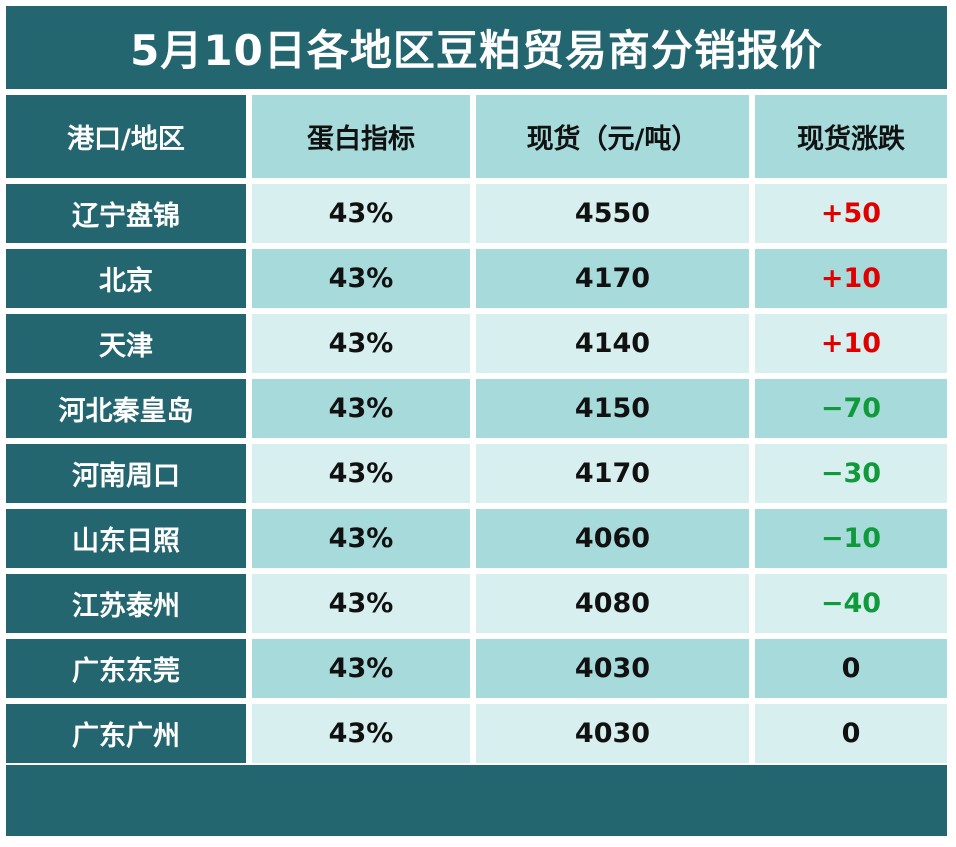 The image size is (956, 847). Describe the element at coordinates (851, 473) in the screenshot. I see `change-cell: −30` at that location.